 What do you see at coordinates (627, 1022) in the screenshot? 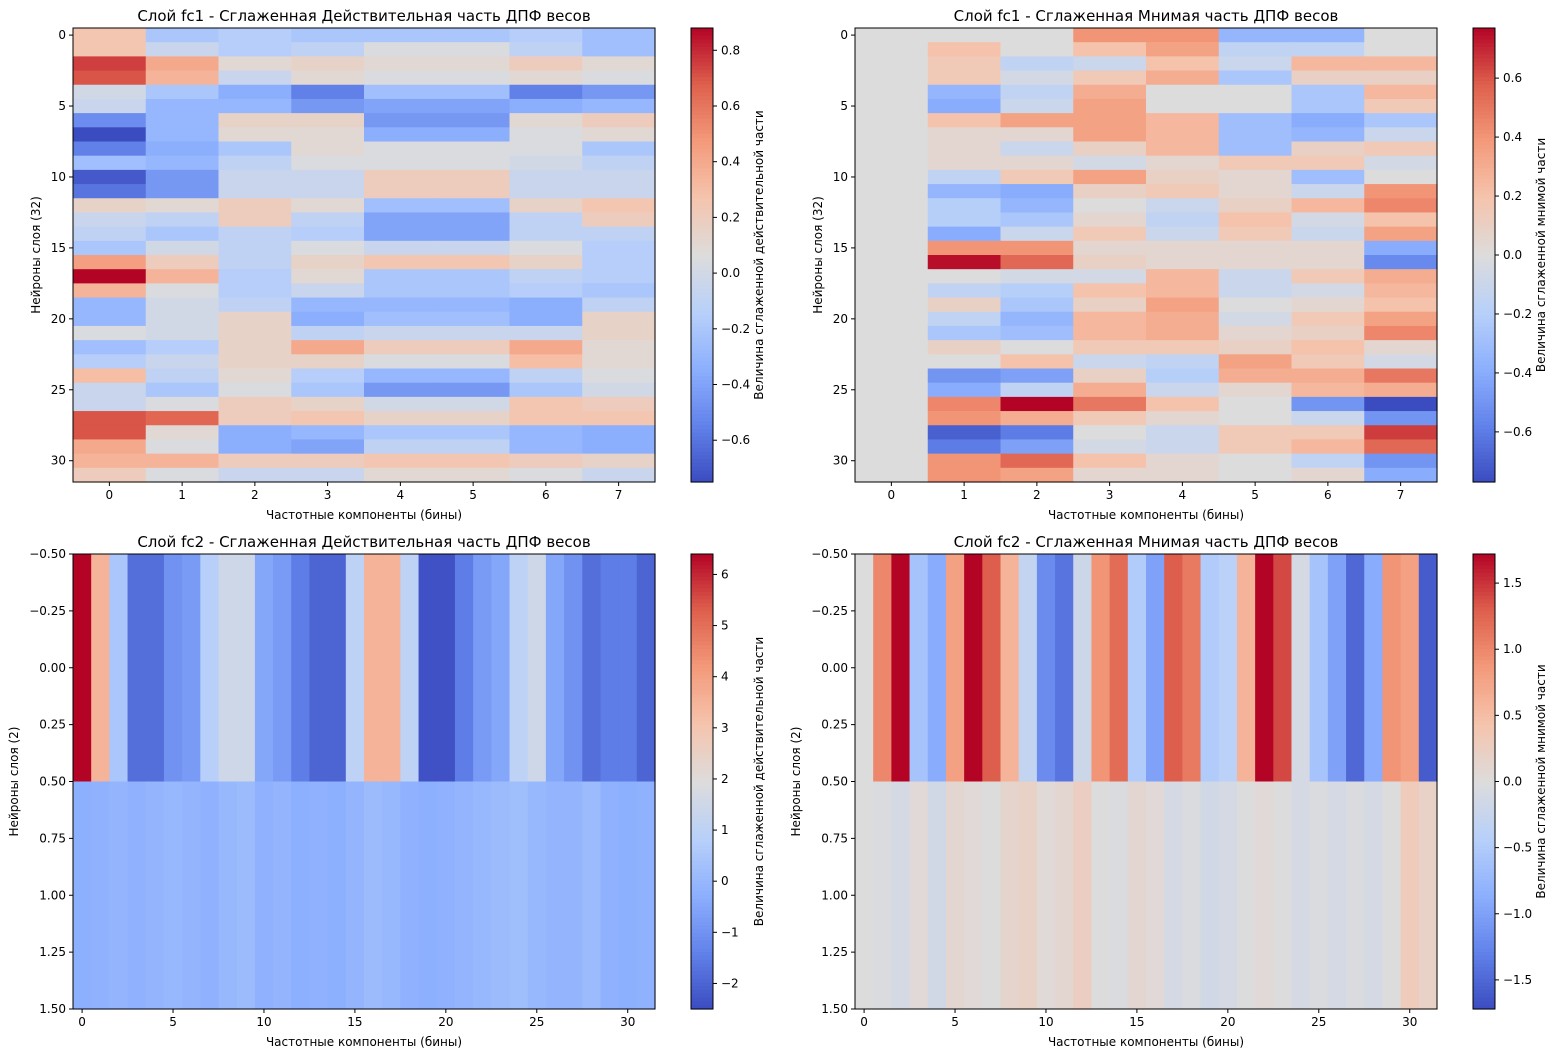
I see `x-tick-label: 30` at bounding box center [627, 1022].